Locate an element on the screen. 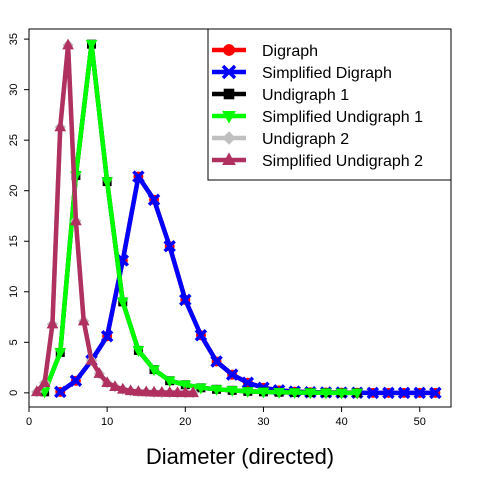 The height and width of the screenshot is (480, 480). legend-item: Undigraph 1 is located at coordinates (280, 95).